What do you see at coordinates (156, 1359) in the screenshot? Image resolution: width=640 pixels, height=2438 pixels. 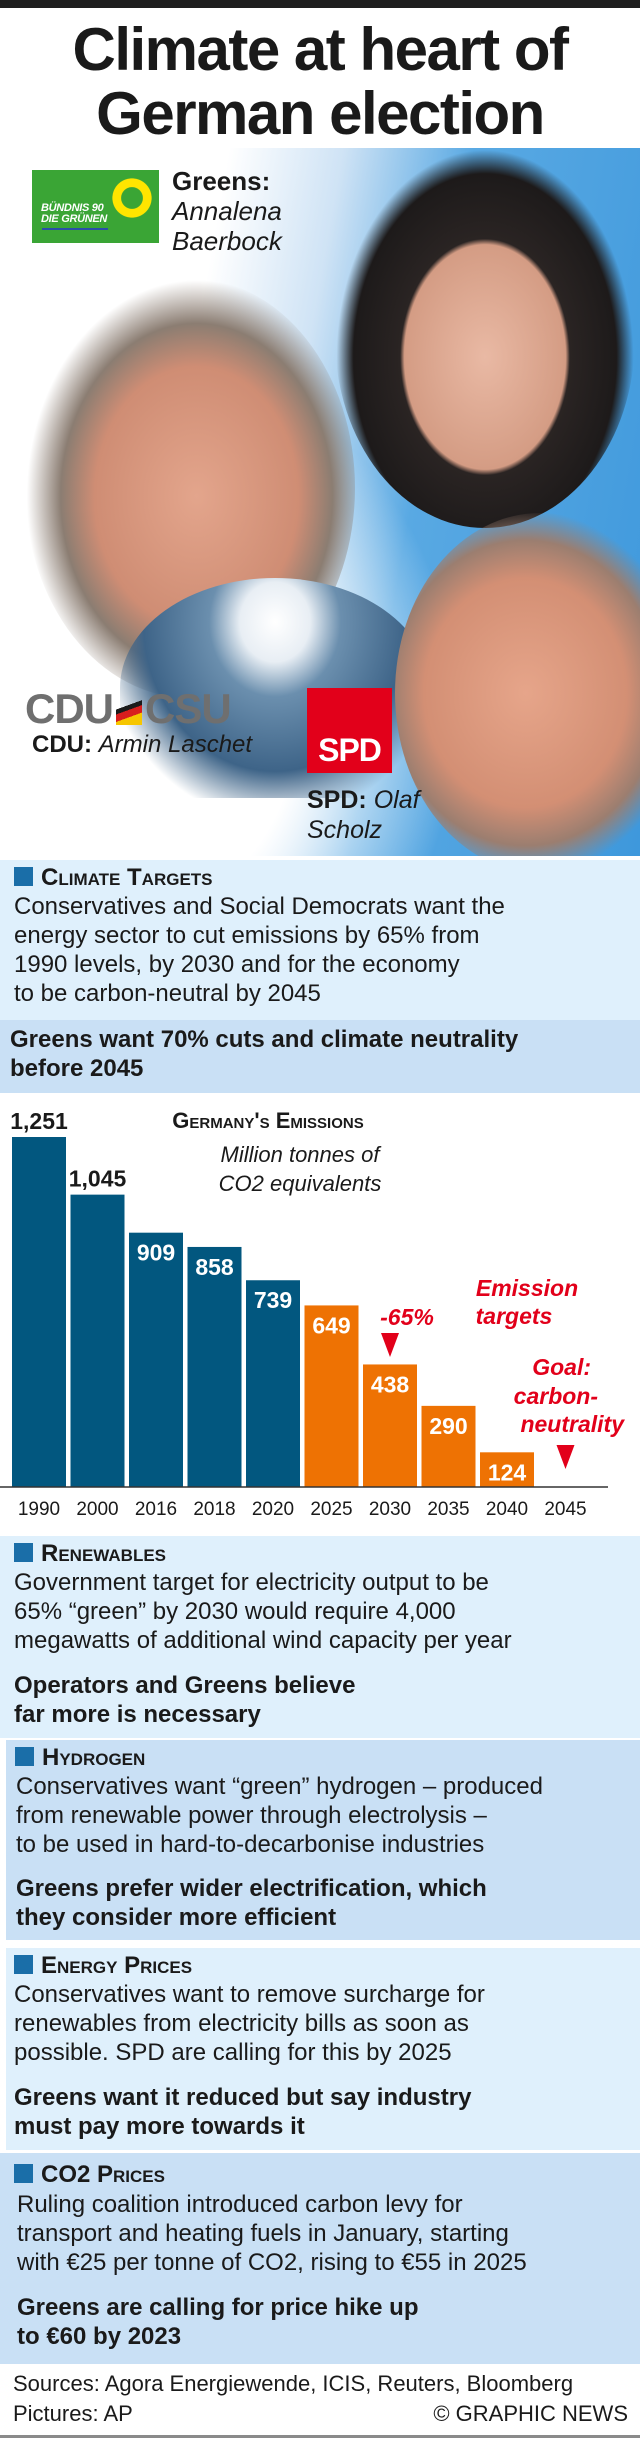 I see `bar-2016` at bounding box center [156, 1359].